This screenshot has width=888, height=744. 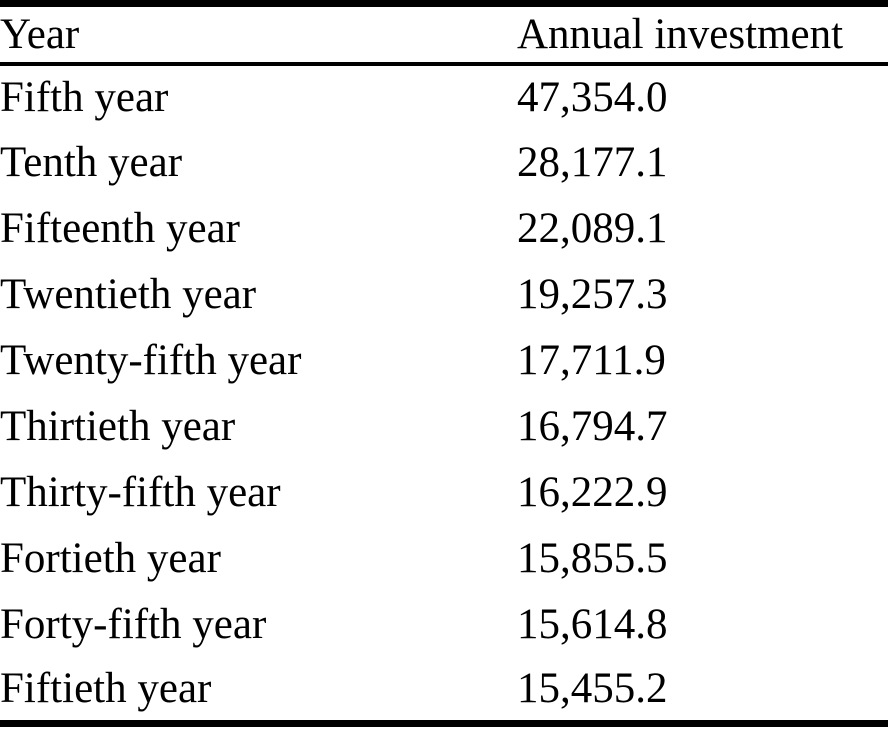 I want to click on year-cell: Fifth year, so click(x=84, y=97).